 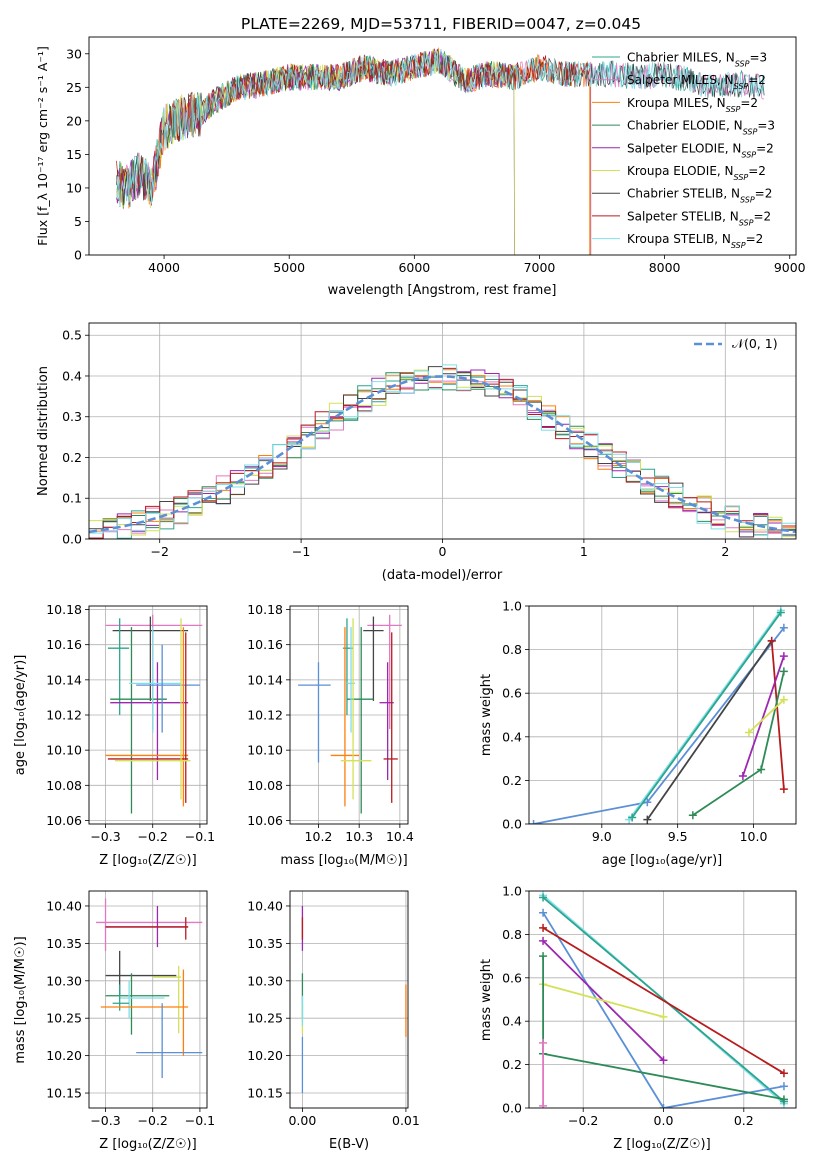 What do you see at coordinates (512, 649) in the screenshot?
I see `y-tick-label: 0.8` at bounding box center [512, 649].